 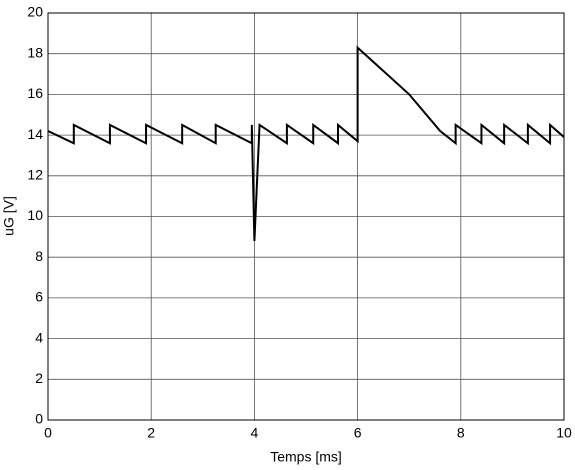 I want to click on y-tick-label: 16, so click(x=35, y=93).